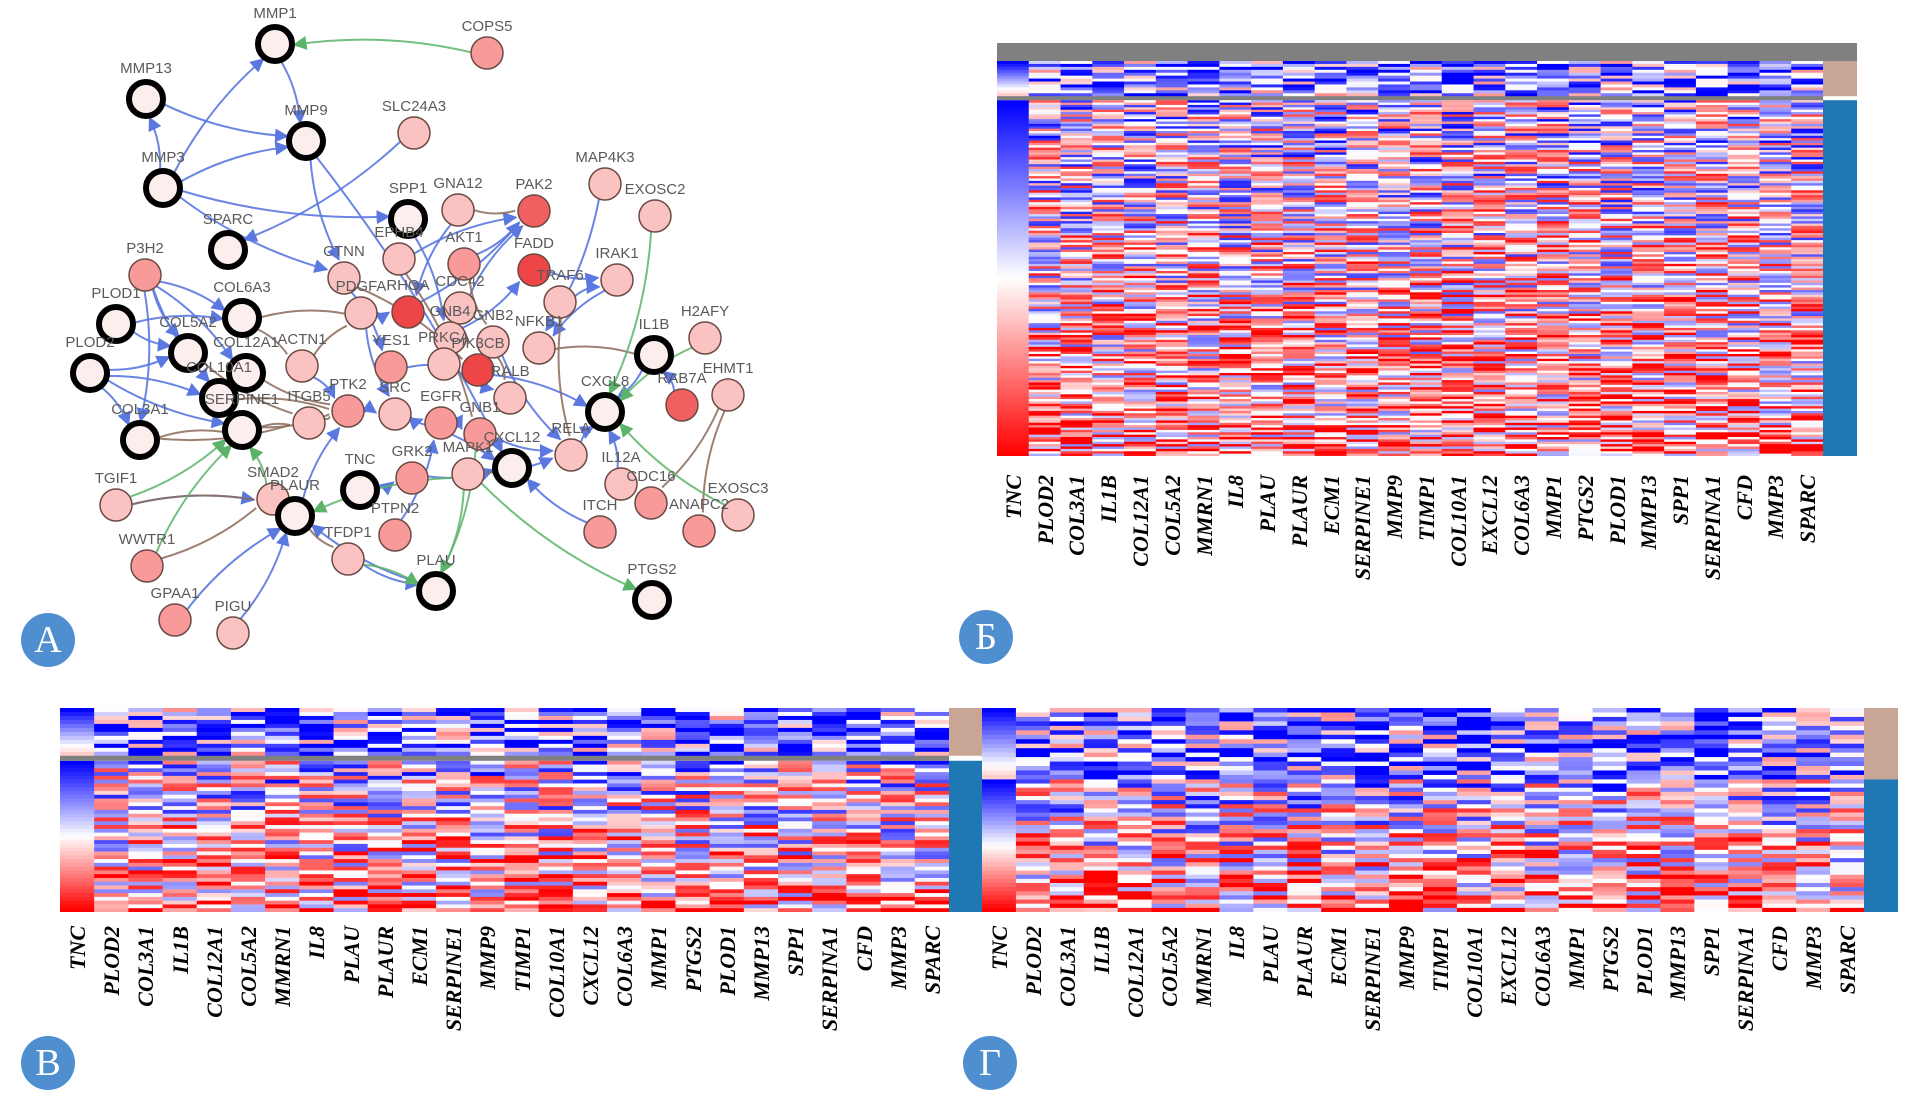 Image resolution: width=1908 pixels, height=1112 pixels. Describe the element at coordinates (478, 361) in the screenshot. I see `network-node-pik3cb: PIK3CB` at that location.